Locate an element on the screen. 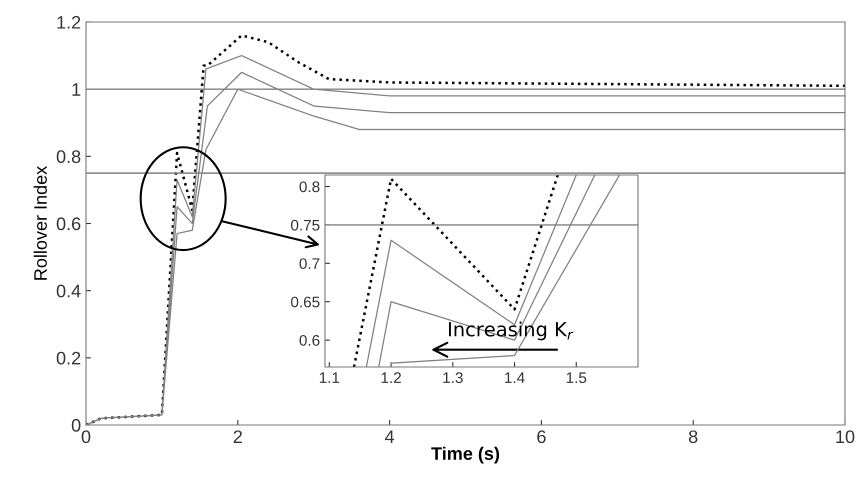 The image size is (858, 480). x-tick-label: 1.4 is located at coordinates (515, 377).